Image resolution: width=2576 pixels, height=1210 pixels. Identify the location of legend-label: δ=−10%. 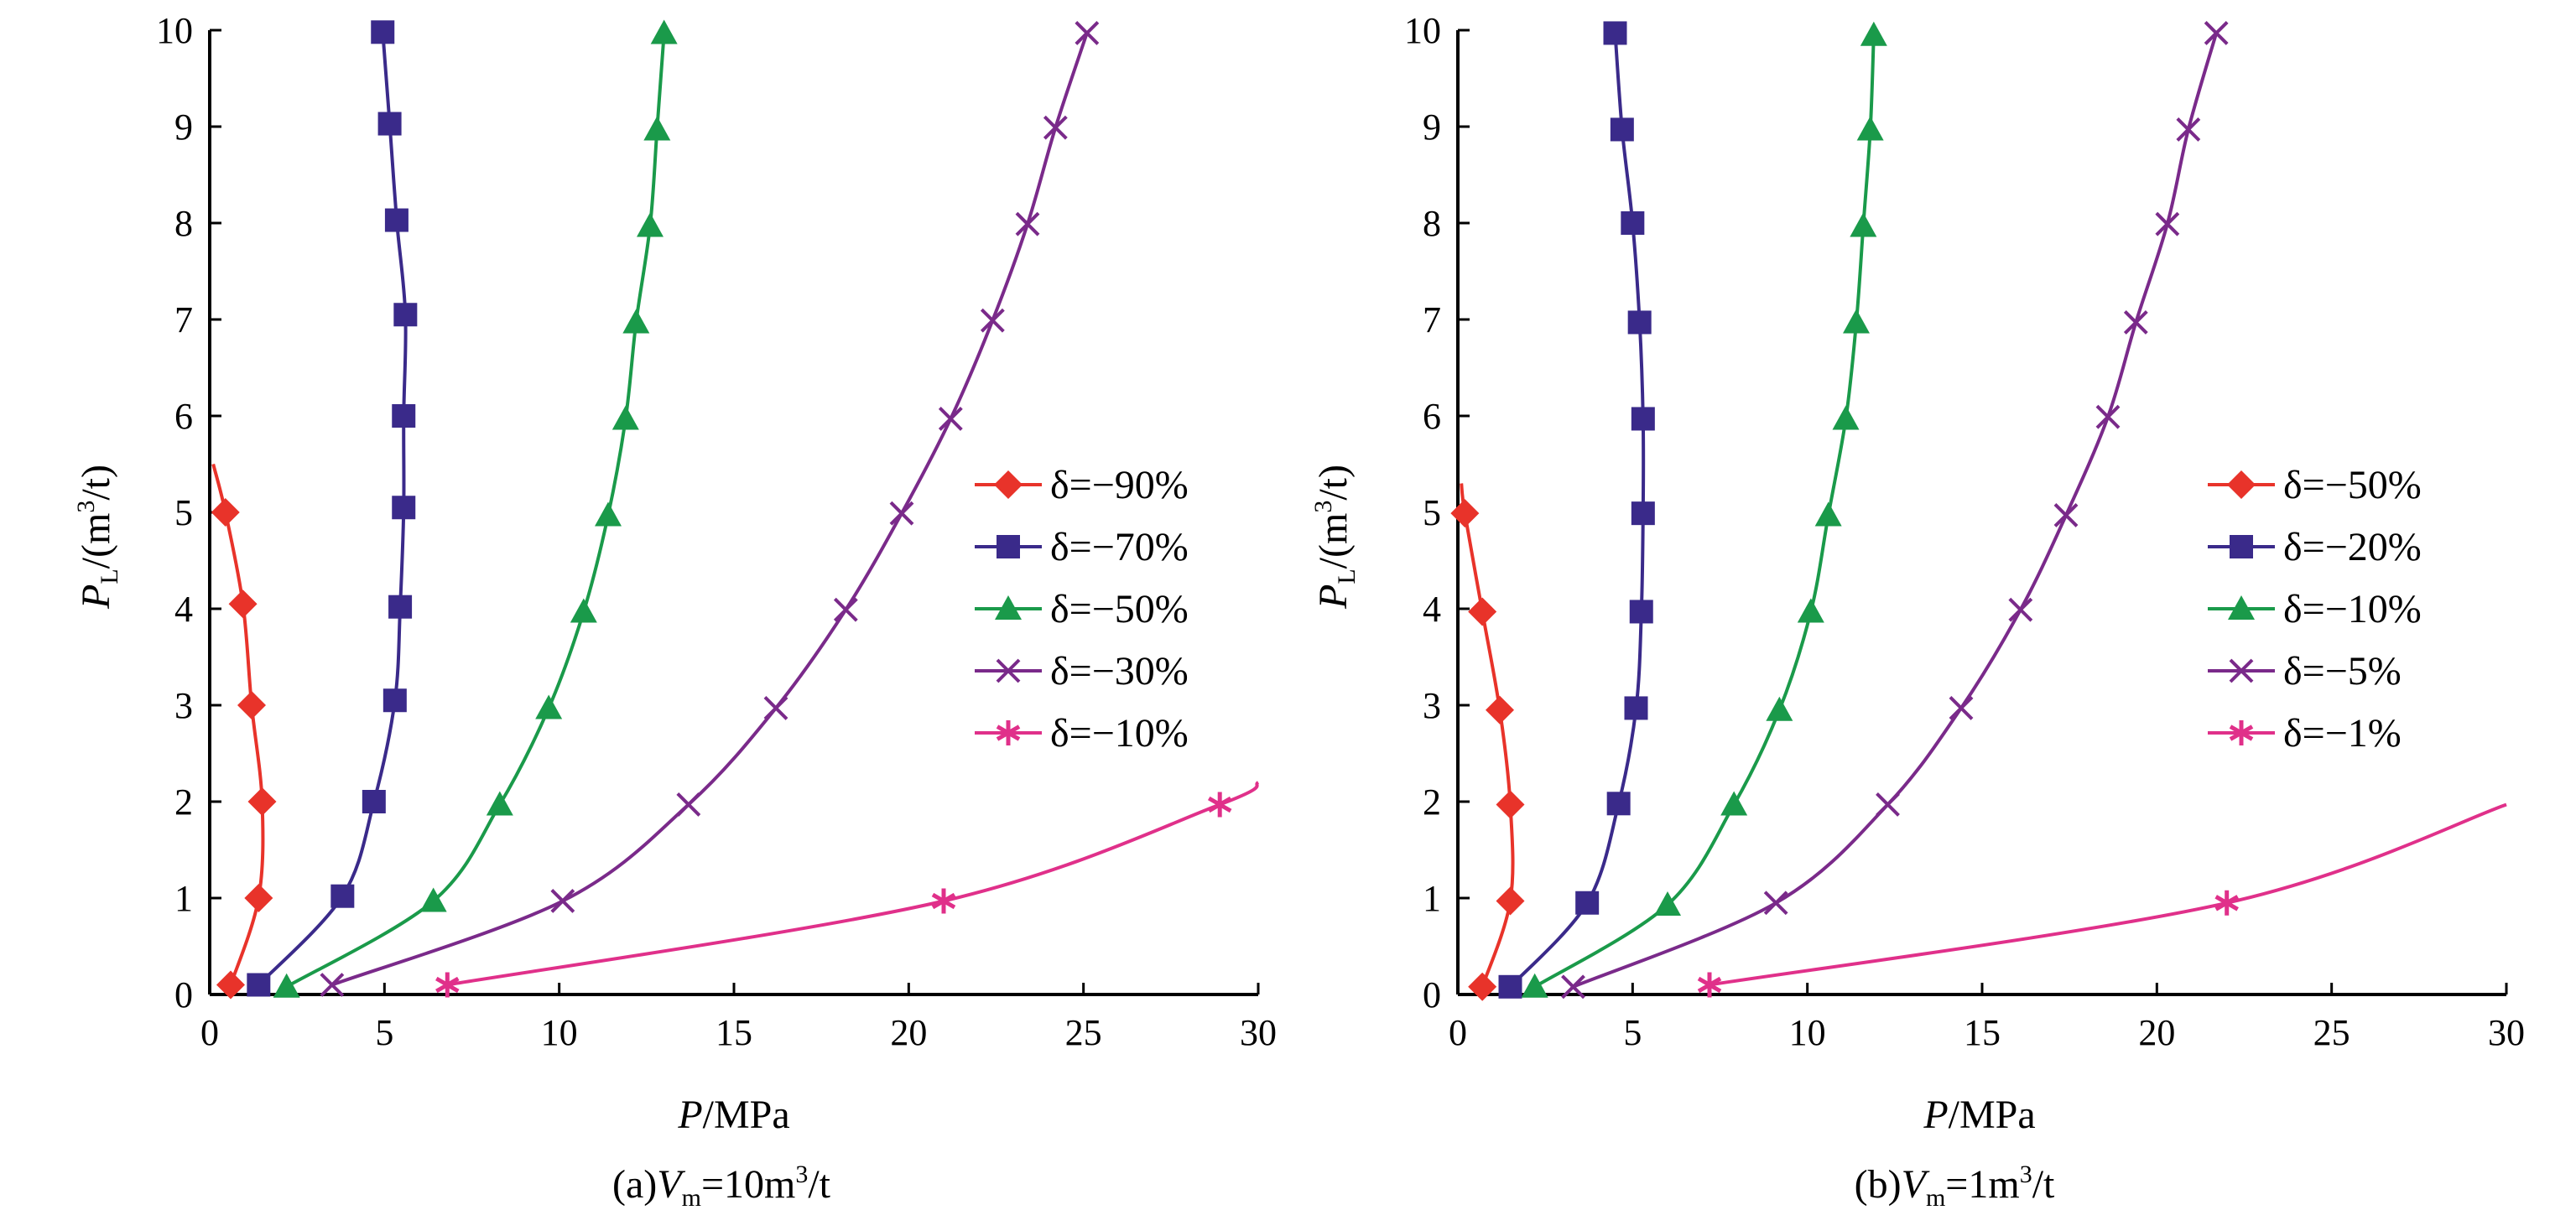
(2352, 609).